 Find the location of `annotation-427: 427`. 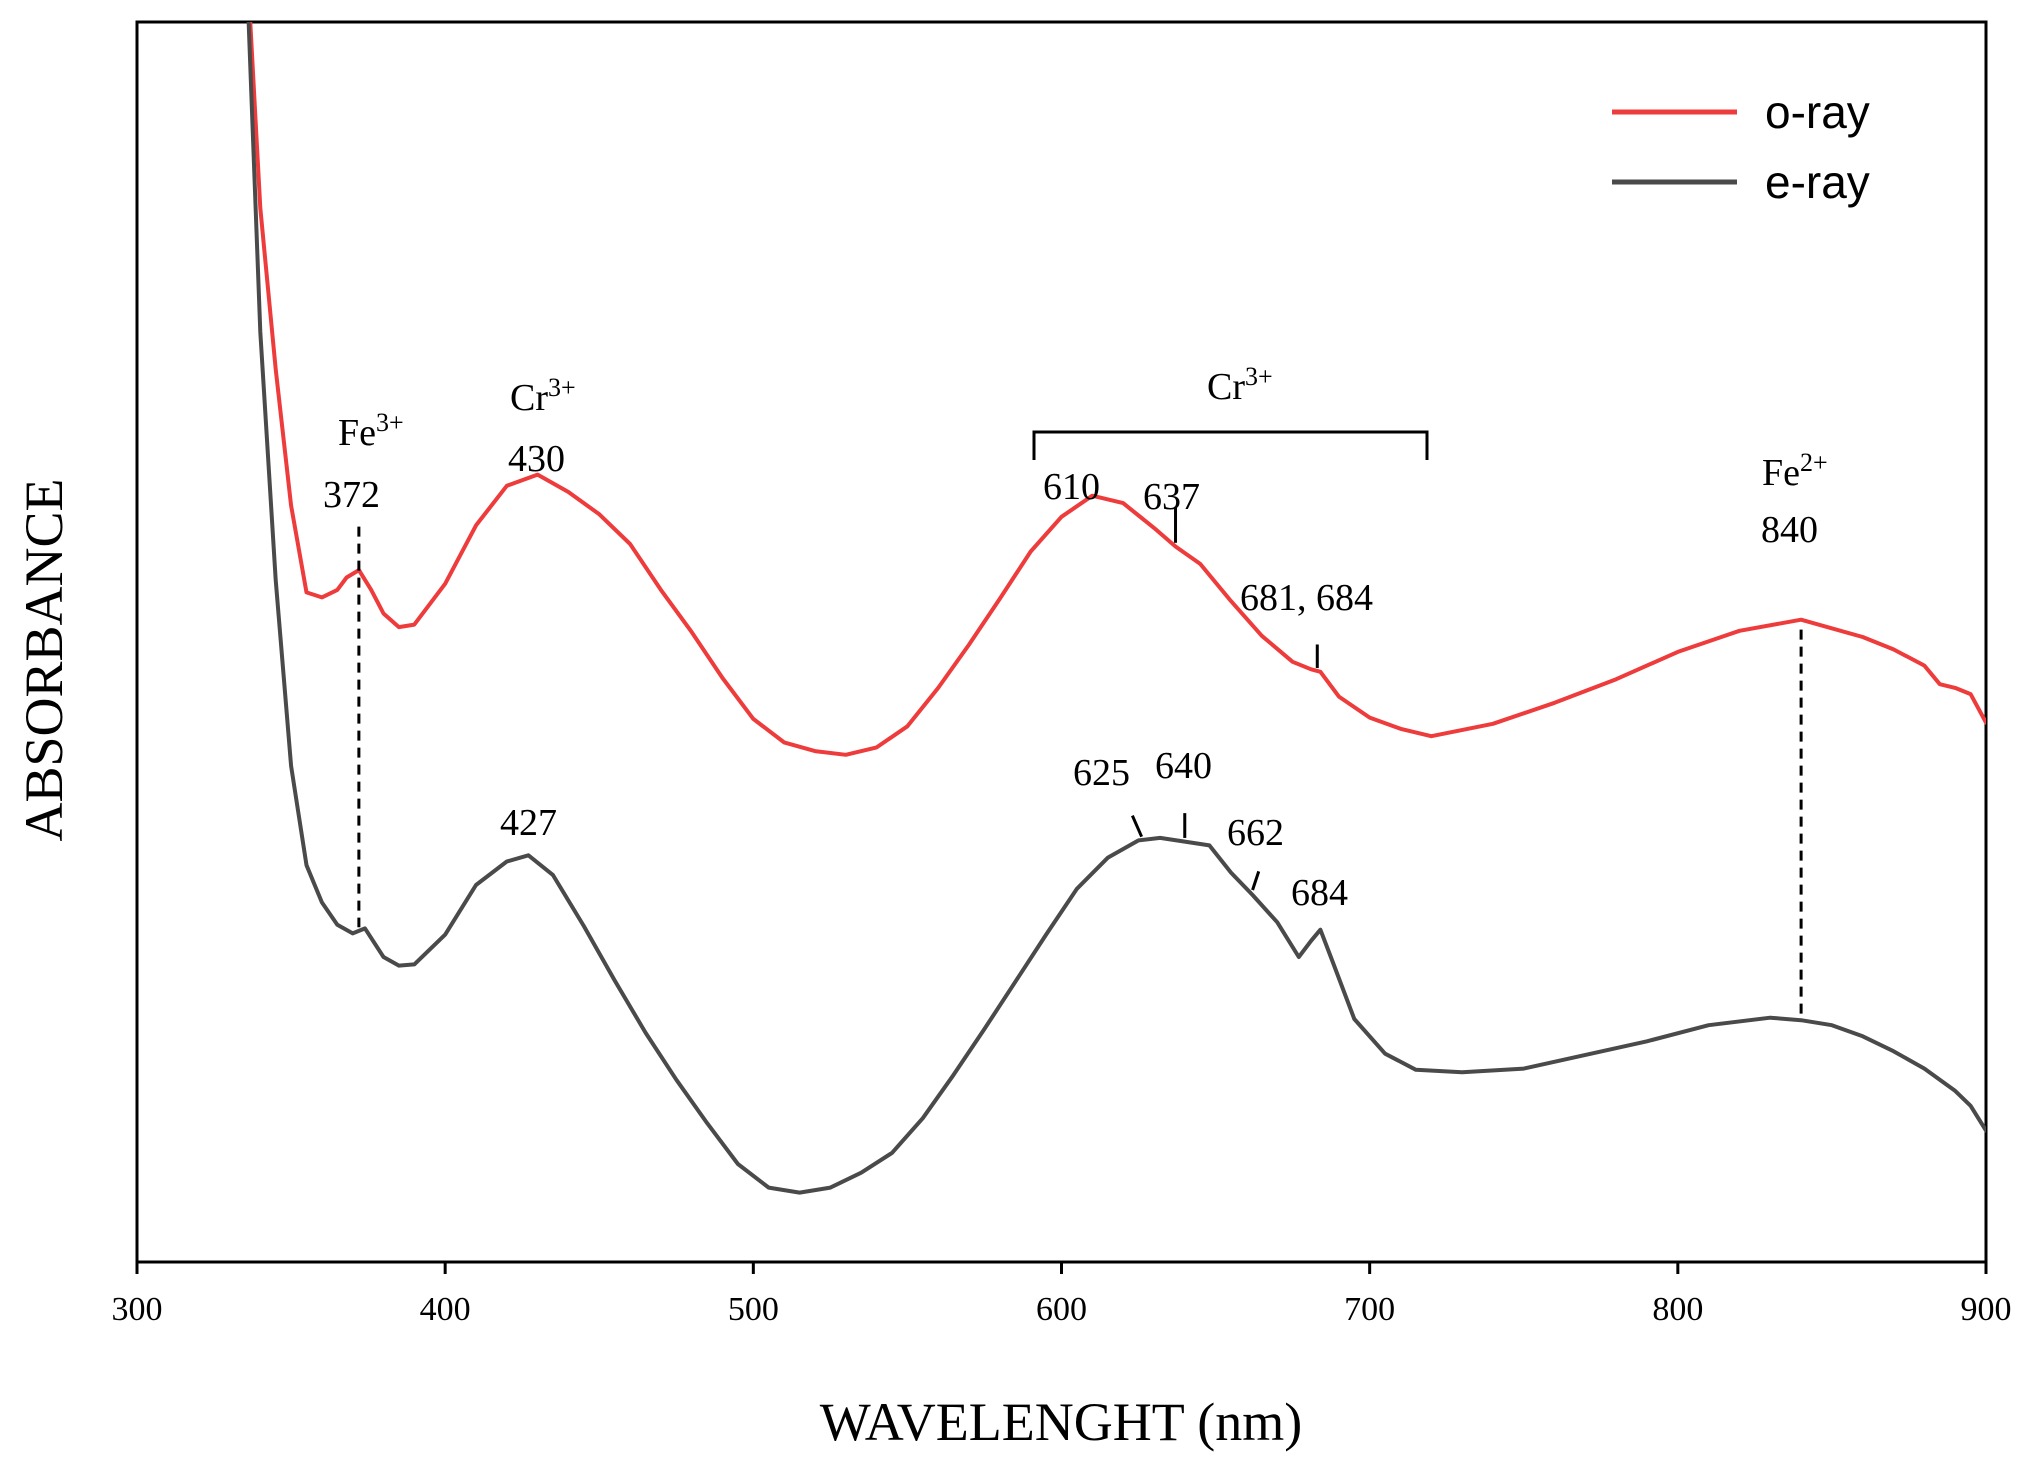

annotation-427: 427 is located at coordinates (528, 823).